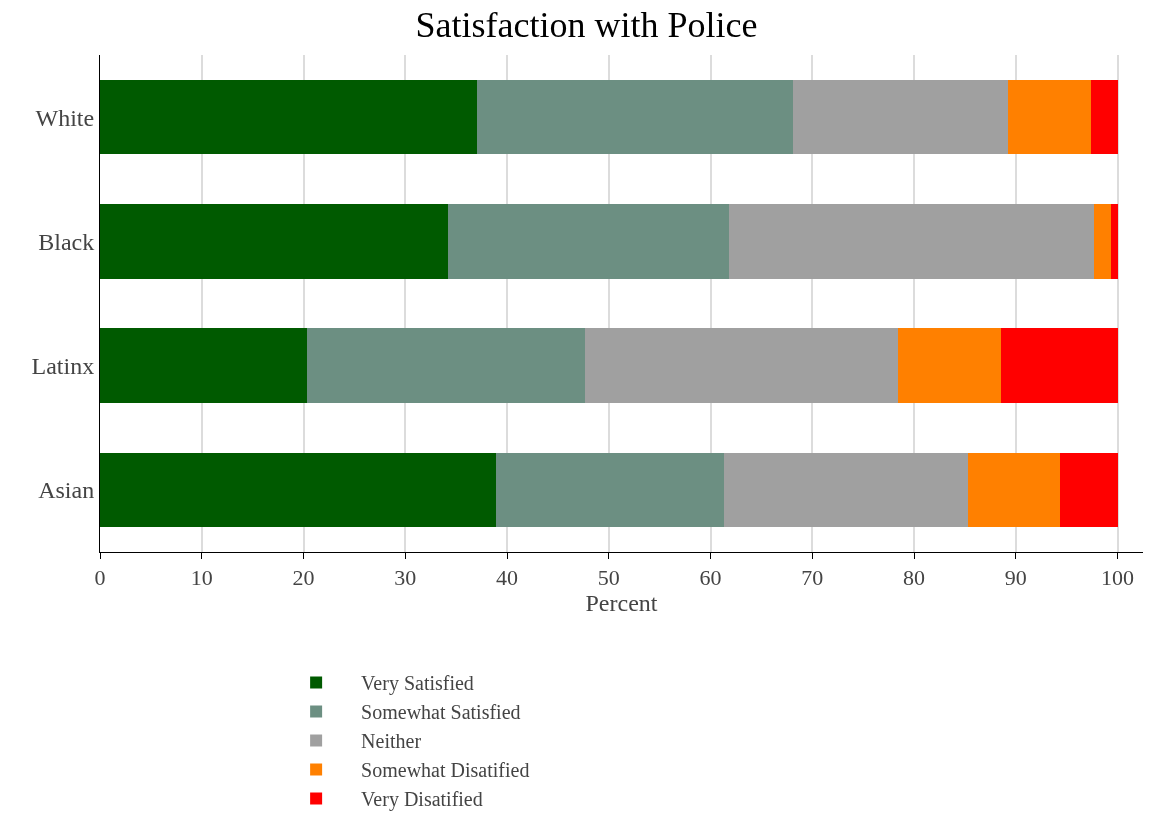 This screenshot has height=818, width=1173. What do you see at coordinates (422, 800) in the screenshot?
I see `legend-label: Very Disatified` at bounding box center [422, 800].